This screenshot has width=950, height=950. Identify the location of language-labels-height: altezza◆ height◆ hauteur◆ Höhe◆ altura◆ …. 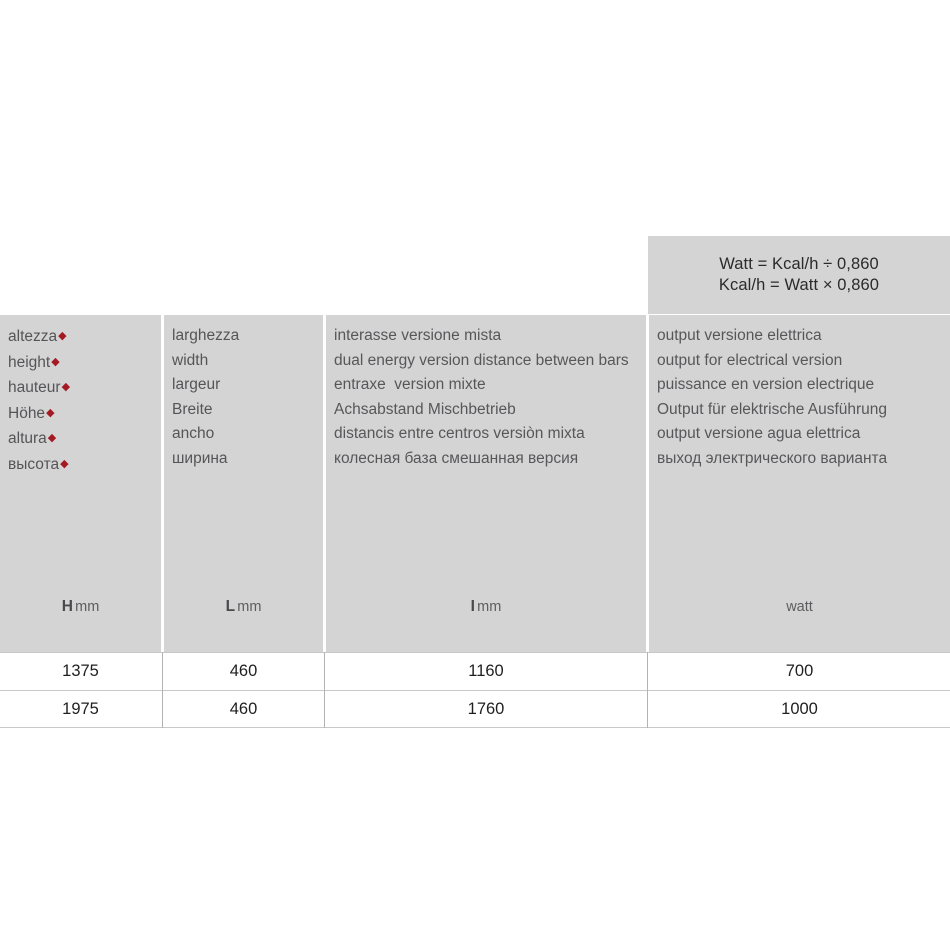
(80, 401).